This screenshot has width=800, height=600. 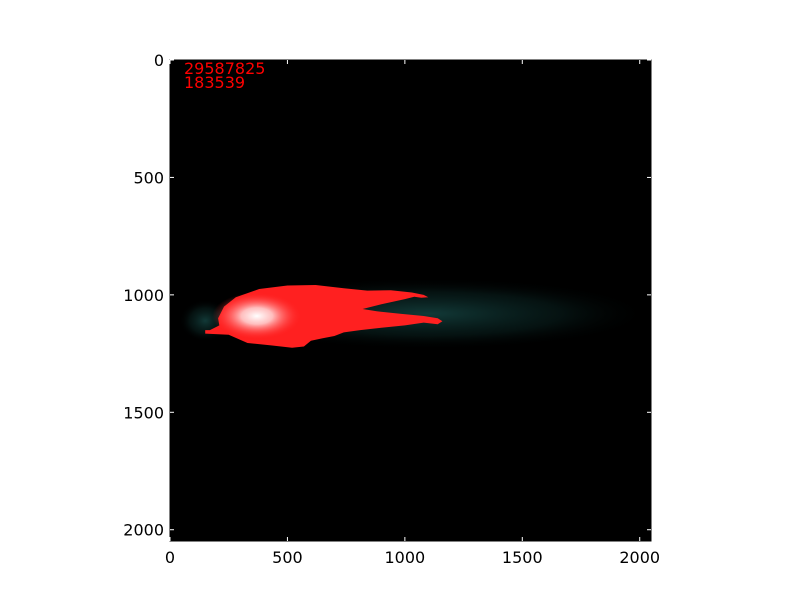 What do you see at coordinates (148, 177) in the screenshot?
I see `y-tick-label: 500` at bounding box center [148, 177].